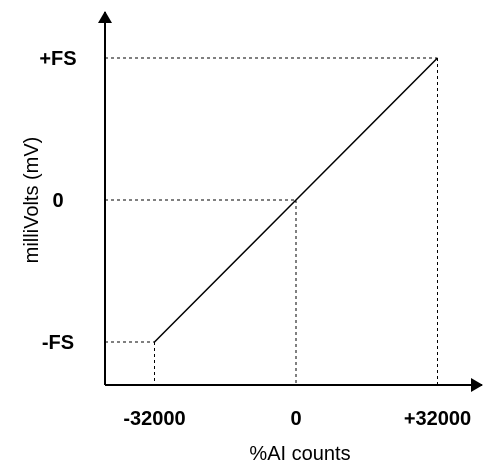 The image size is (485, 466). I want to click on x-tick-label: 0, so click(295, 419).